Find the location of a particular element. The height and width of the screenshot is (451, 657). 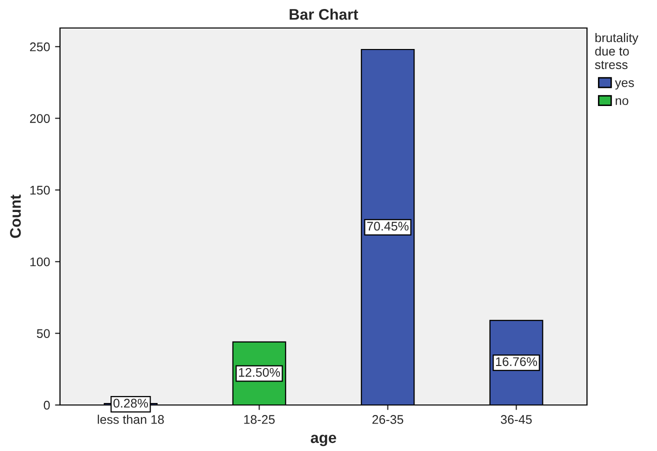

x-tick-label: 26-35 is located at coordinates (388, 419).